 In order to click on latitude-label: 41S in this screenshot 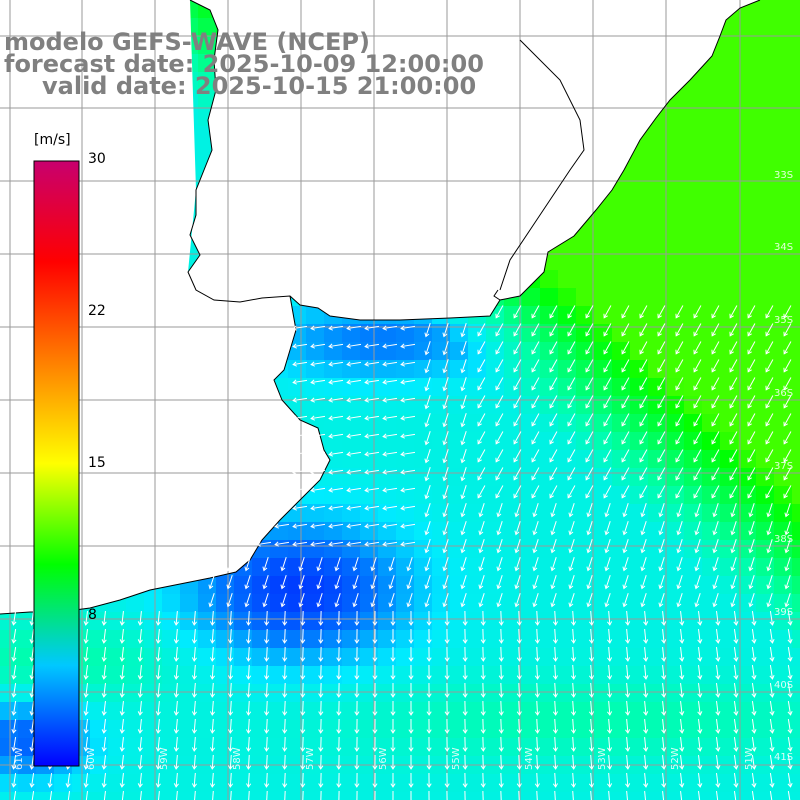, I will do `click(784, 757)`.